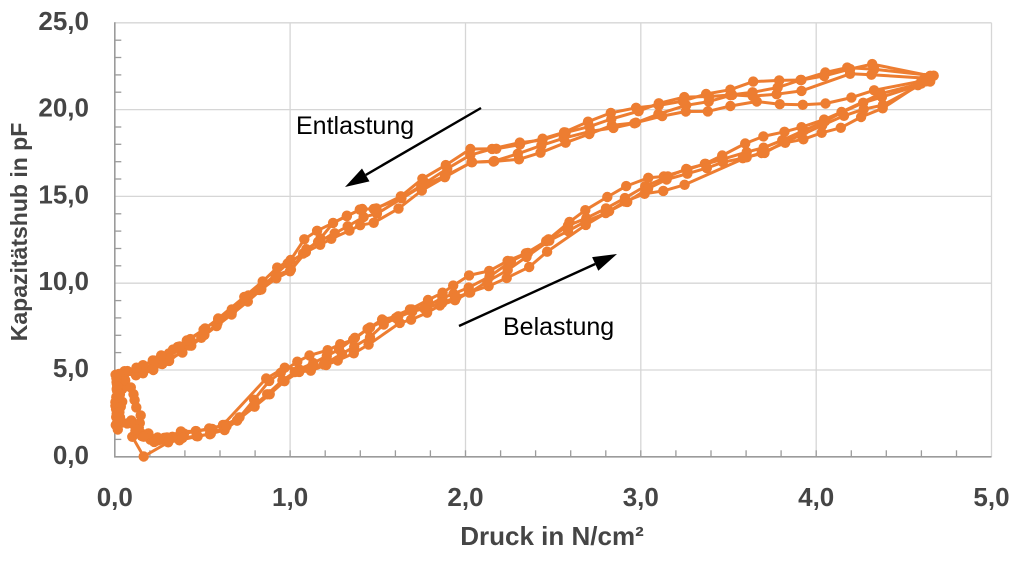 This screenshot has height=581, width=1024. What do you see at coordinates (19, 232) in the screenshot?
I see `svg-text: Kapazitätshub in pF` at bounding box center [19, 232].